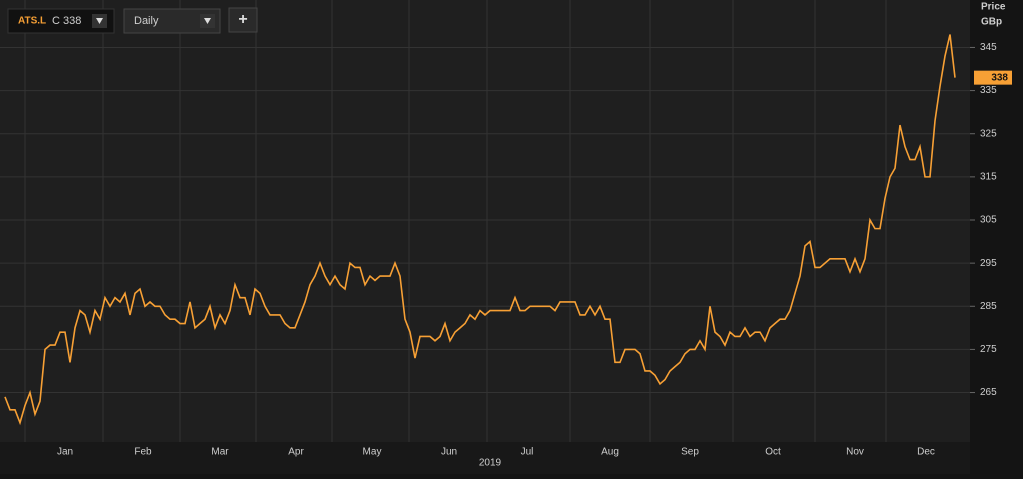 The image size is (1023, 479). I want to click on add-button, so click(243, 20).